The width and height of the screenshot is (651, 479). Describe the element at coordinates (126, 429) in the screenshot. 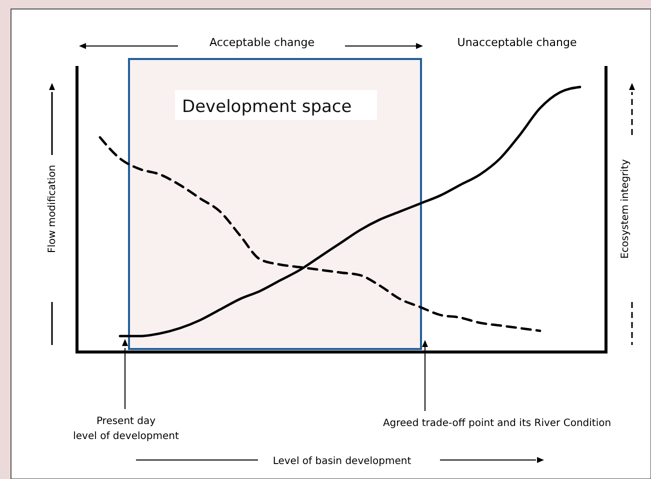

I see `text: Present day level of development` at that location.